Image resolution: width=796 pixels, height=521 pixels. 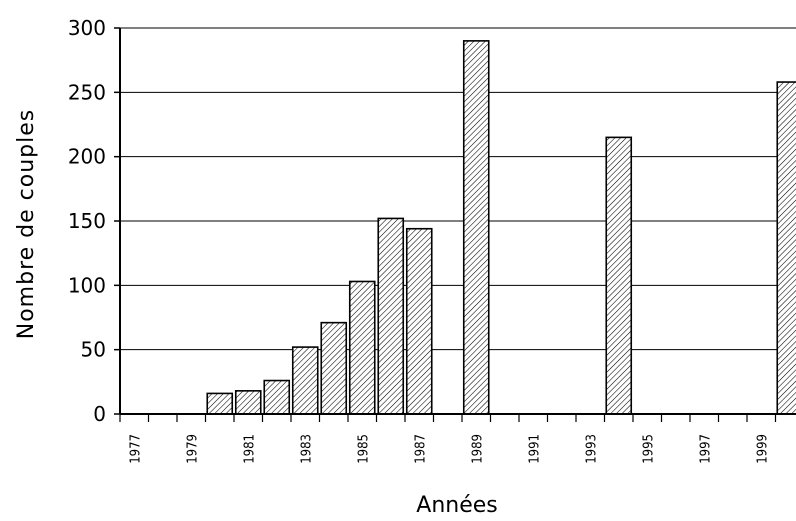 I want to click on x-tick-label: 1987, so click(x=420, y=449).